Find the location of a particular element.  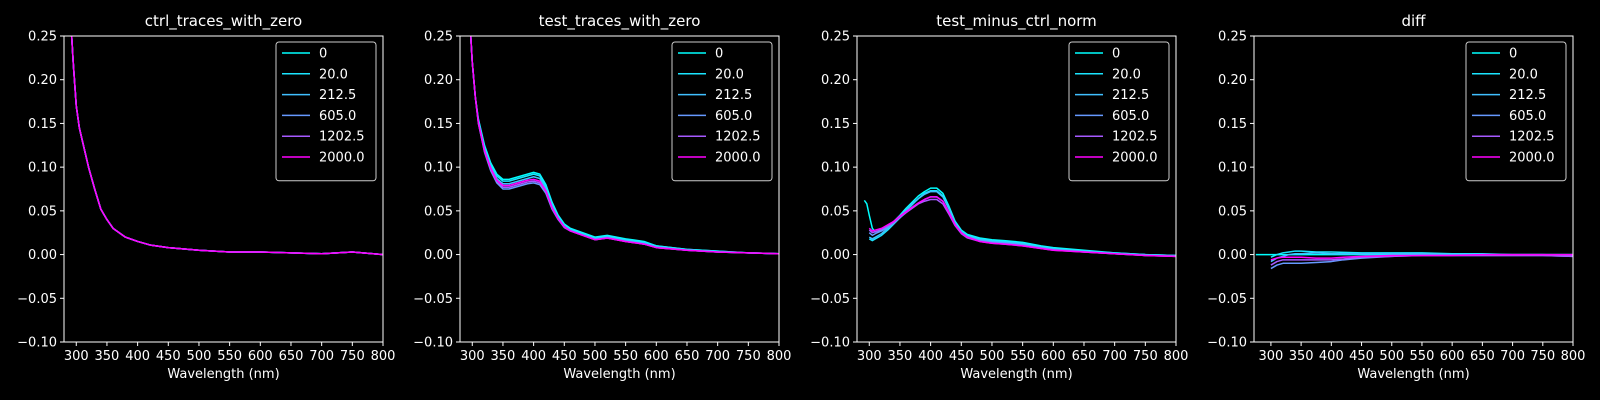

chart-title: diff is located at coordinates (1413, 21).